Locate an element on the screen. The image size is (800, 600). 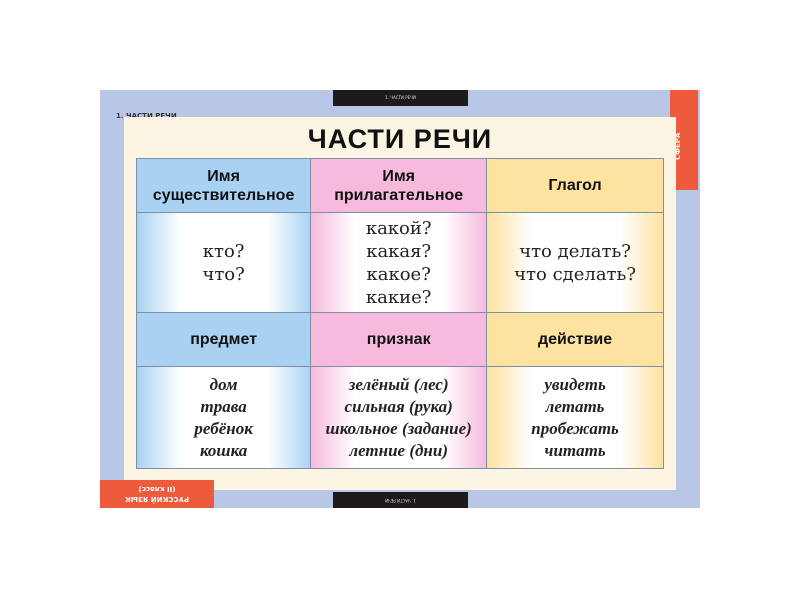
cell-line: кто? is located at coordinates (223, 251).